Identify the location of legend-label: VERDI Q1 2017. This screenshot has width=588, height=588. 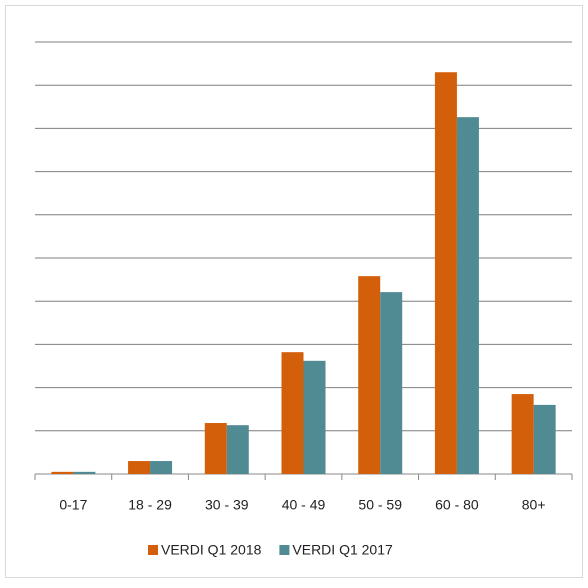
(342, 550).